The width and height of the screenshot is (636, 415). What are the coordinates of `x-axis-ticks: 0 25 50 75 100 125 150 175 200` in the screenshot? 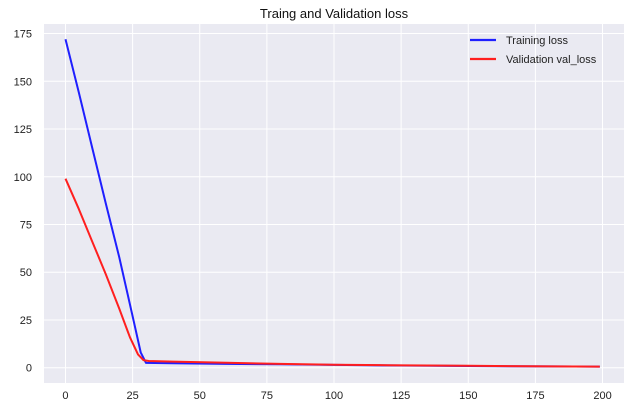 It's located at (336, 396).